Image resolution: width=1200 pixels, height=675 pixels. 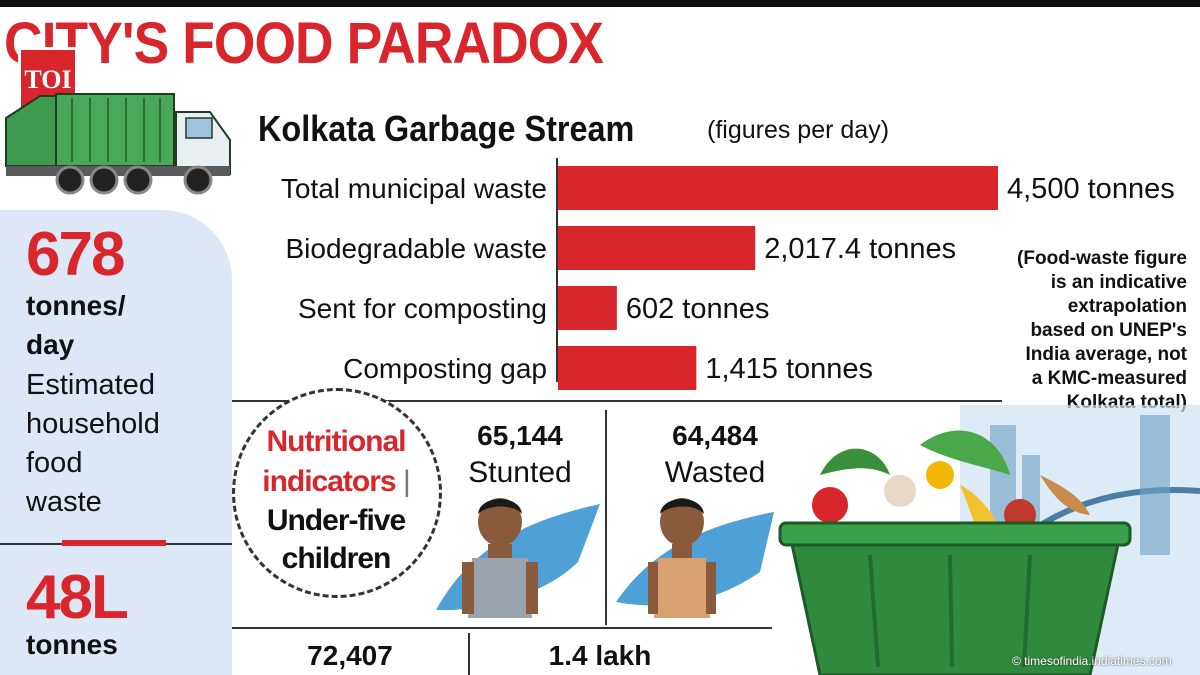 I want to click on footnote-line: extrapolation, so click(x=1127, y=306).